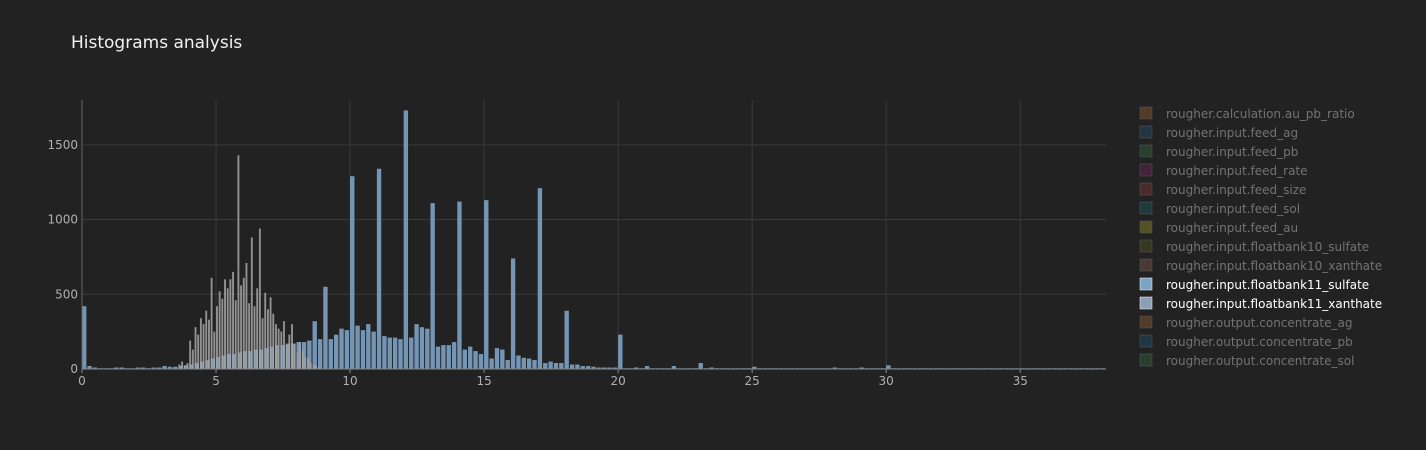  What do you see at coordinates (1232, 228) in the screenshot?
I see `legend-label: rougher.input.feed_au` at bounding box center [1232, 228].